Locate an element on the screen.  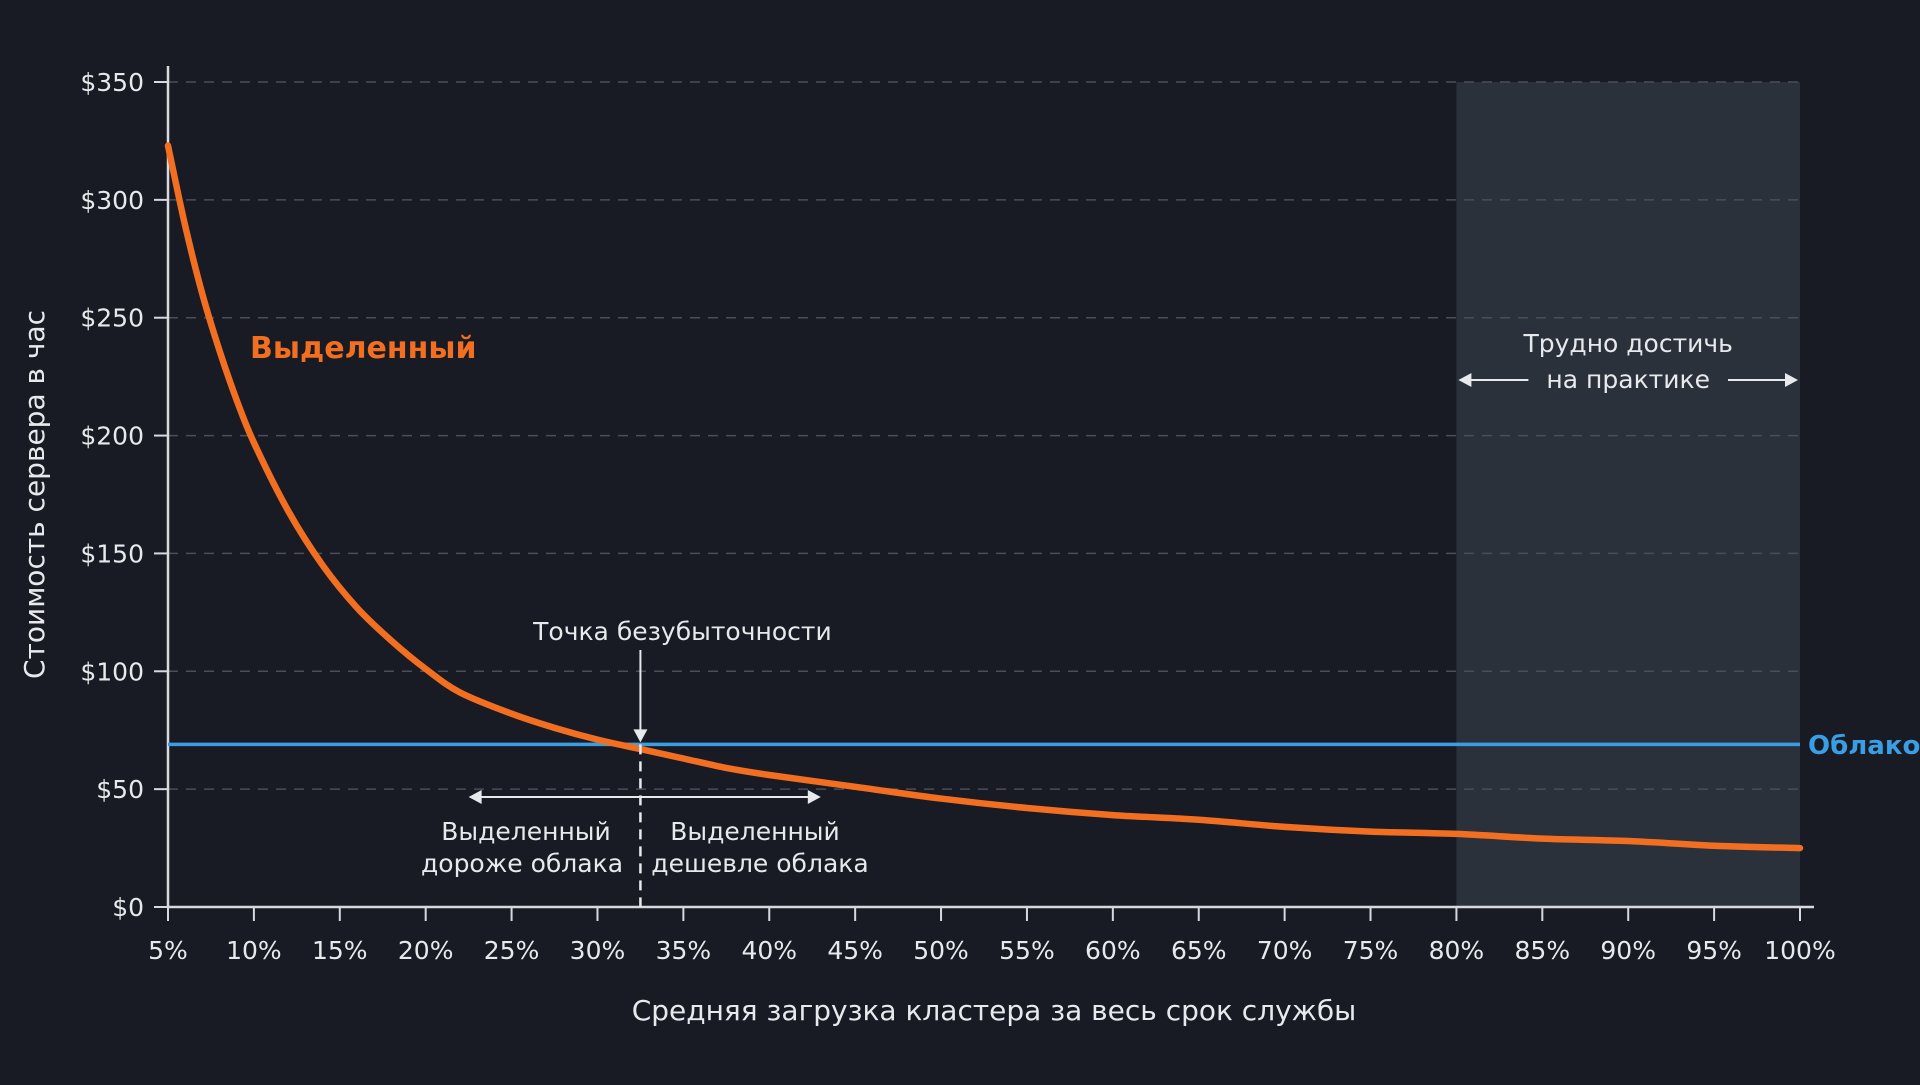
x-tick-label: 25% is located at coordinates (512, 950).